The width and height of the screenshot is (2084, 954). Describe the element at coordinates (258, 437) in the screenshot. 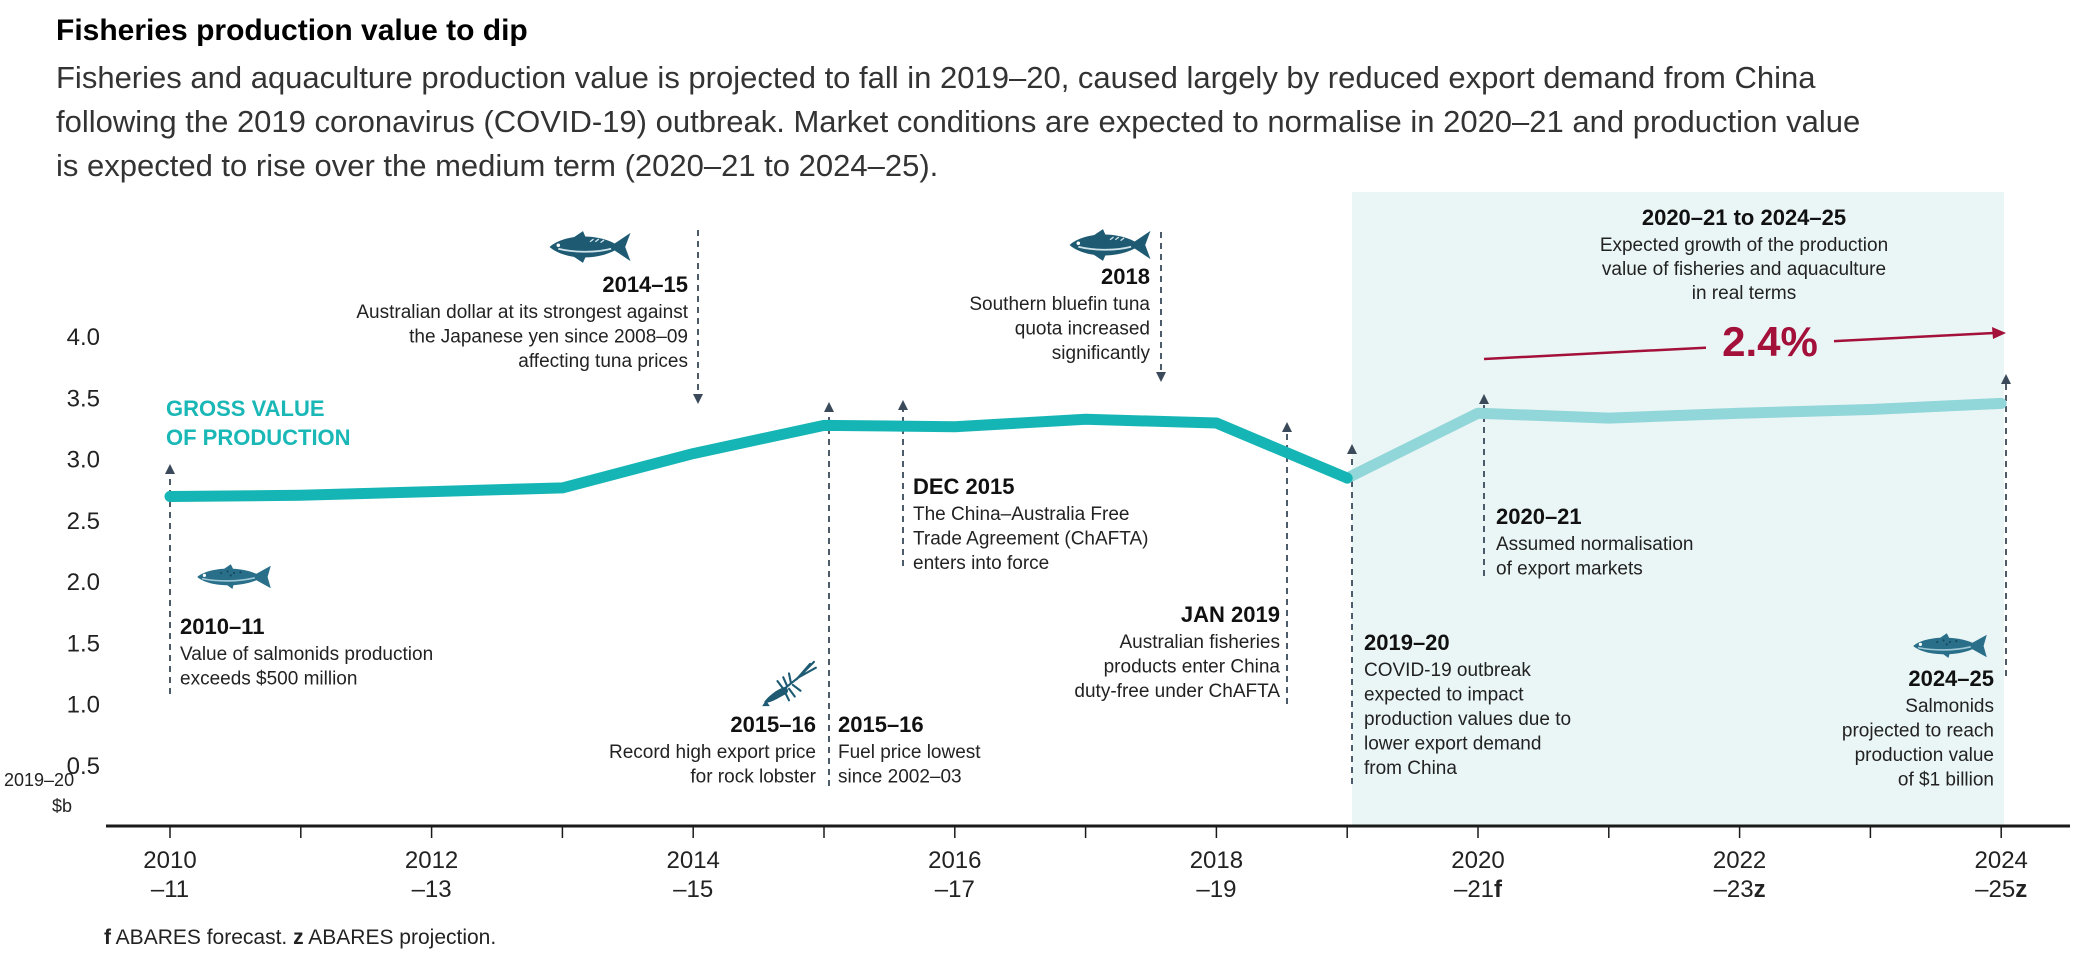

I see `series-label-line-2: OF PRODUCTION` at that location.